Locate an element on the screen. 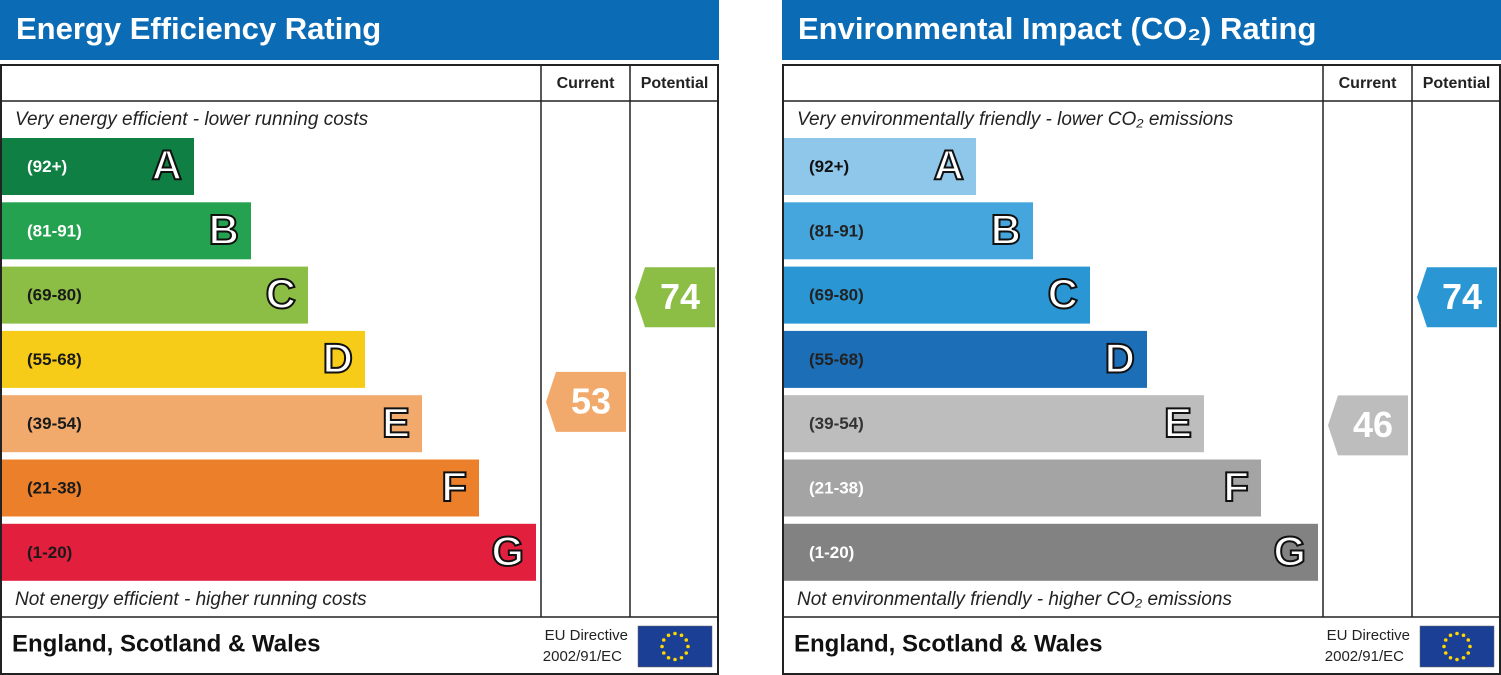  rating-value: 46 is located at coordinates (1373, 424).